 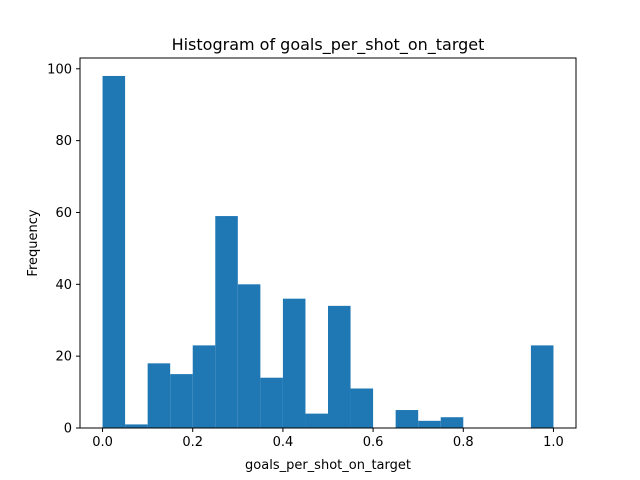 I want to click on y-tick-label: 100, so click(x=59, y=69).